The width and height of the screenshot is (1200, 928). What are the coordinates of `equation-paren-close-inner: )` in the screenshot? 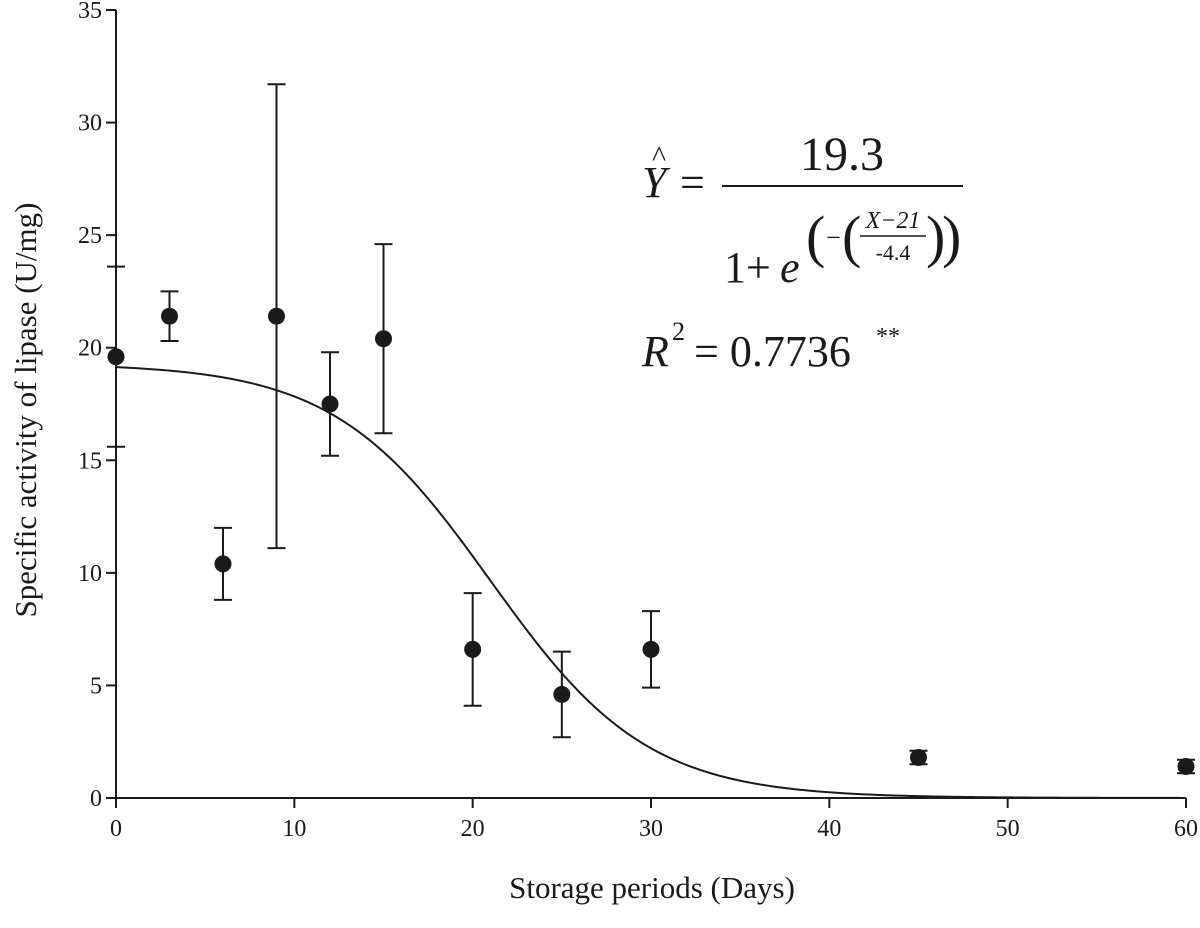 It's located at (935, 236).